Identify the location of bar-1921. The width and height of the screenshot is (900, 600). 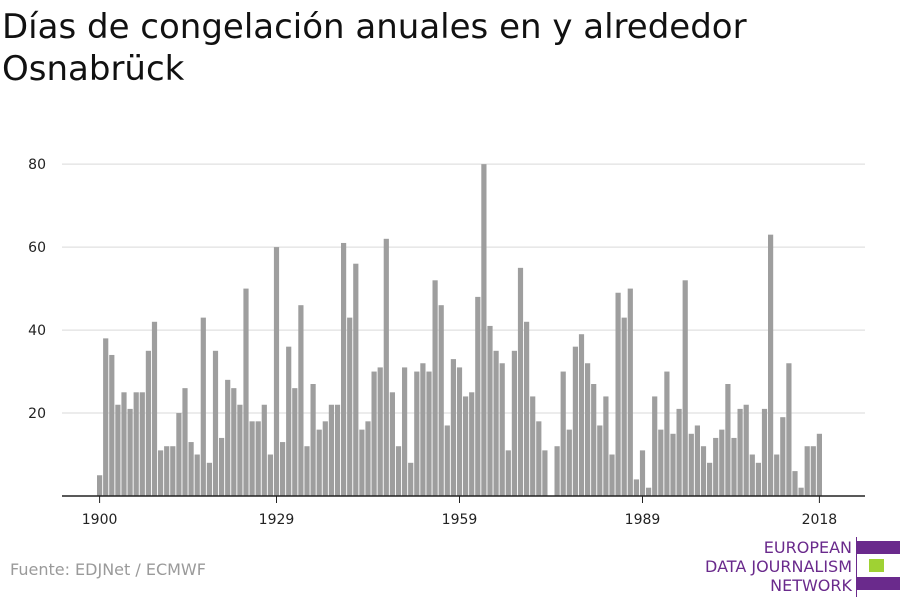
(228, 437).